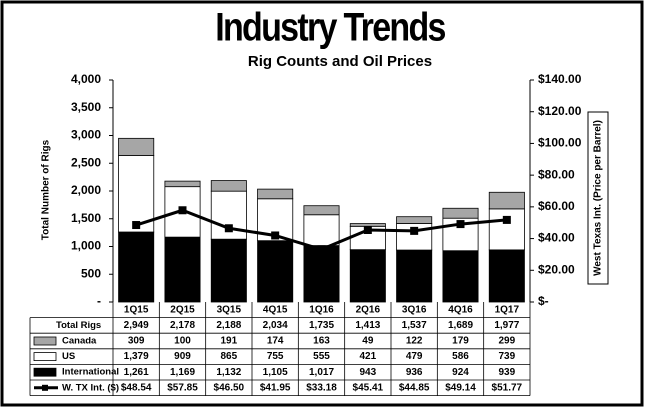  What do you see at coordinates (228, 341) in the screenshot?
I see `table-cell: 191` at bounding box center [228, 341].